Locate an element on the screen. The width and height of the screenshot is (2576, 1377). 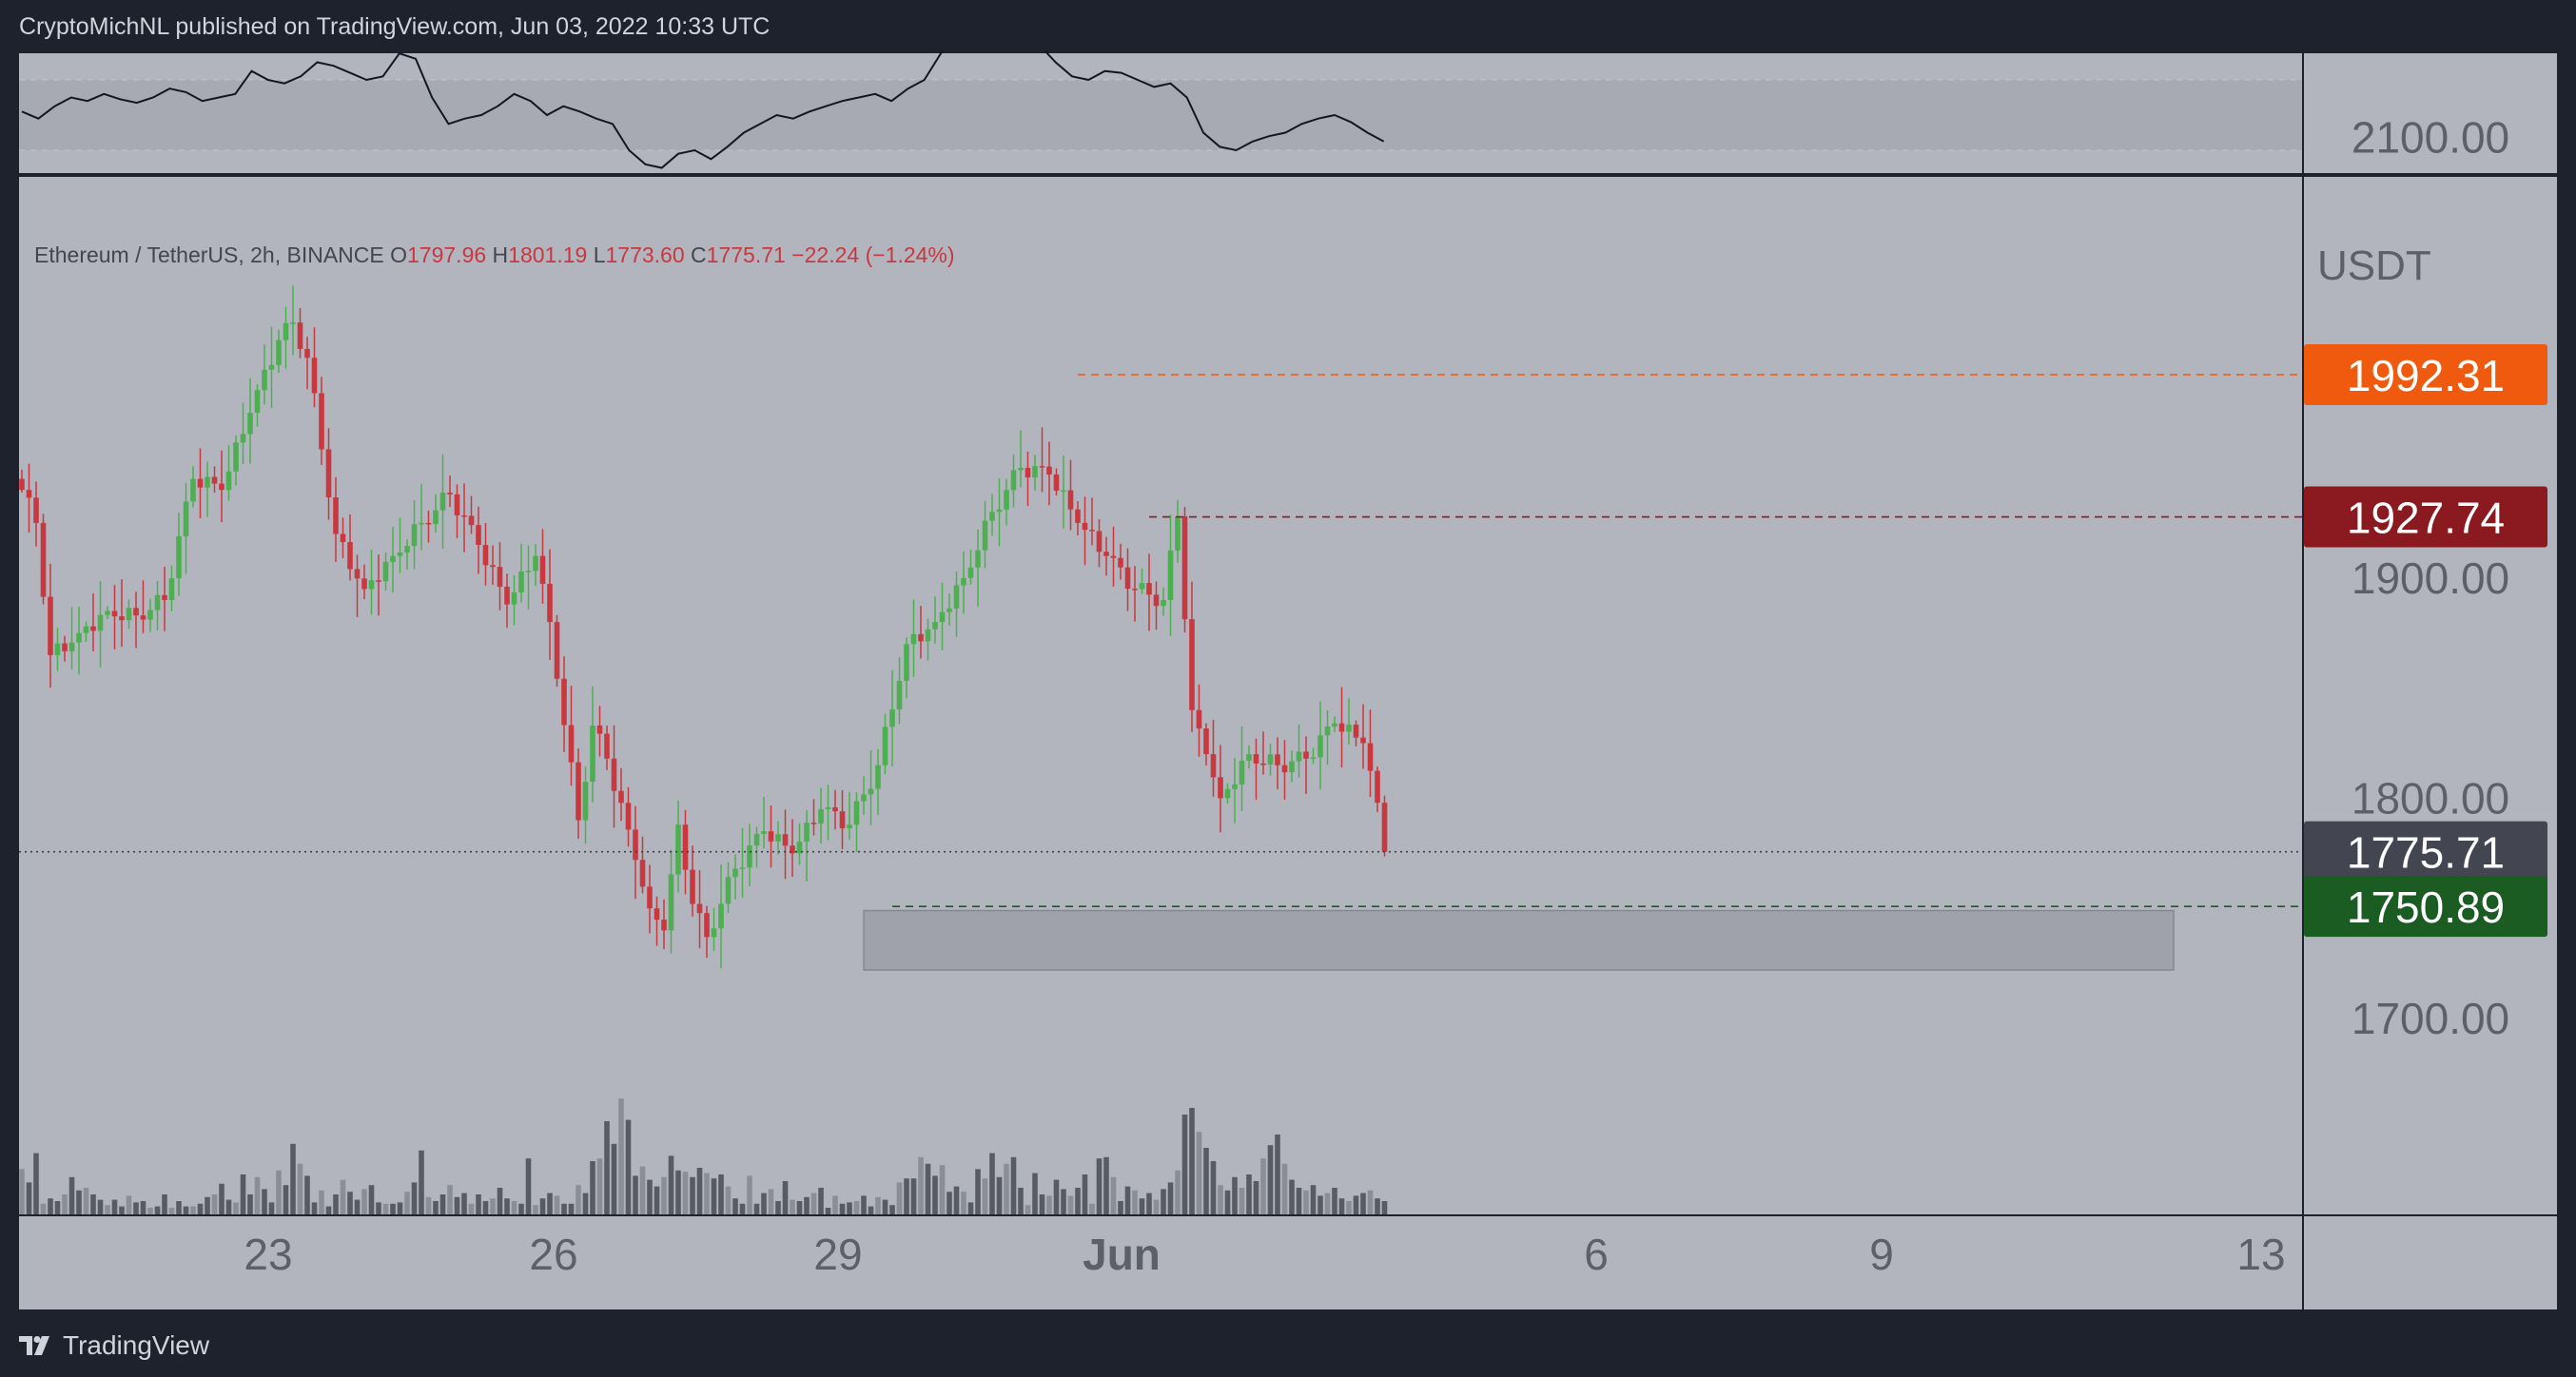
y-tick-label: 1900.00 is located at coordinates (2431, 578).